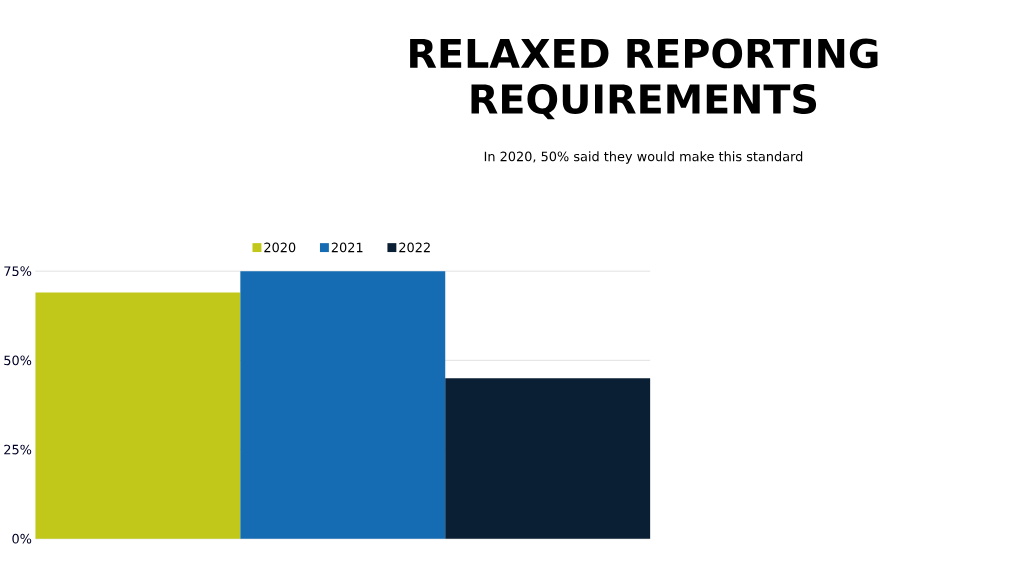 This screenshot has height=571, width=1024. Describe the element at coordinates (414, 247) in the screenshot. I see `legend-label: 2022` at that location.